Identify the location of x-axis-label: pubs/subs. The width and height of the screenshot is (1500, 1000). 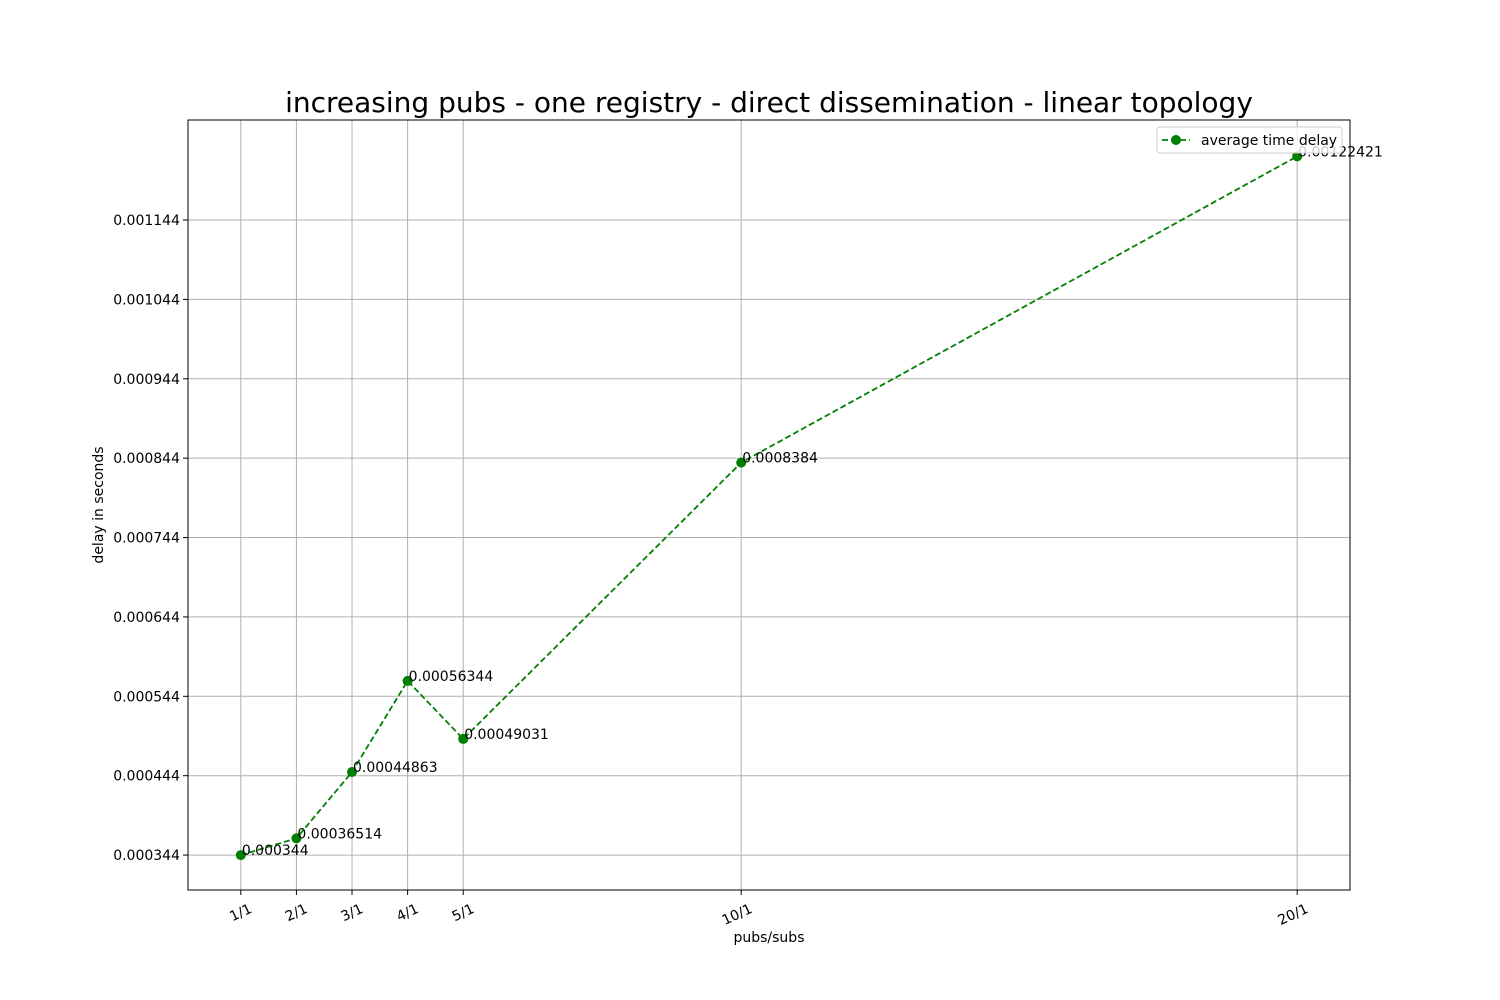
(768, 938).